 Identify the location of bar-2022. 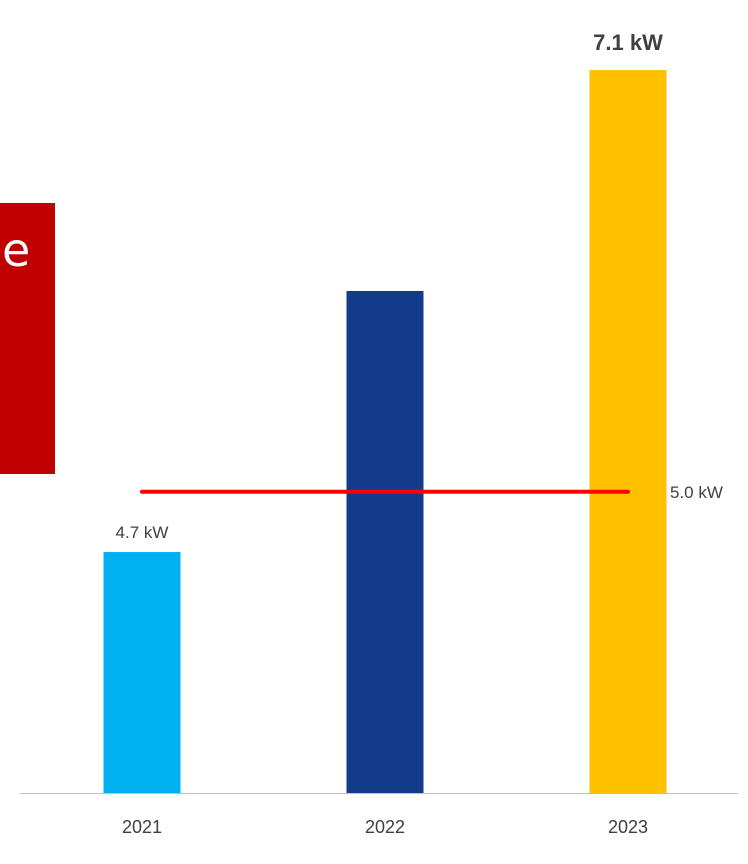
(385, 541).